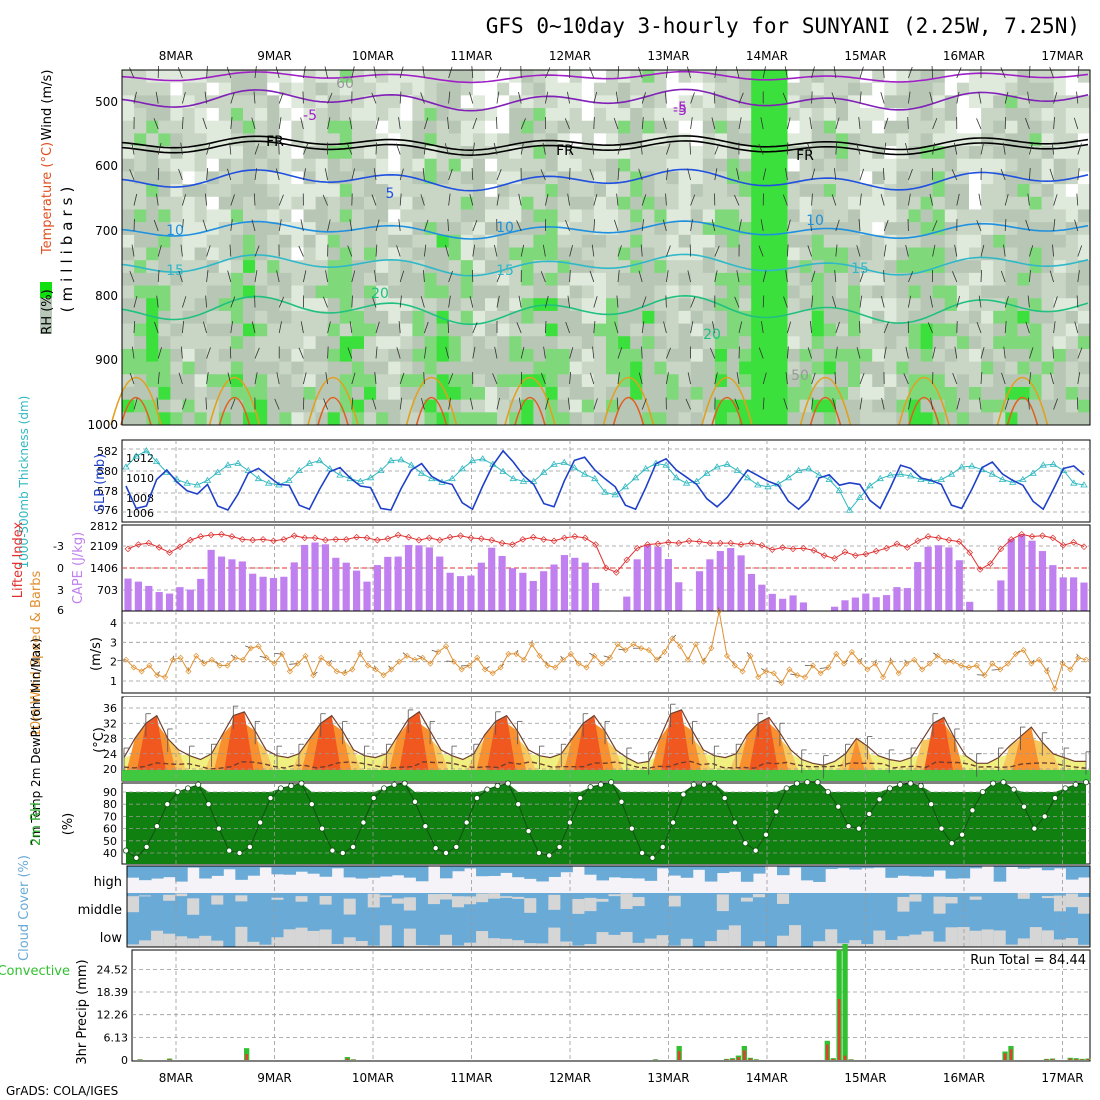  What do you see at coordinates (605, 265) in the screenshot?
I see `isotherm-line` at bounding box center [605, 265].